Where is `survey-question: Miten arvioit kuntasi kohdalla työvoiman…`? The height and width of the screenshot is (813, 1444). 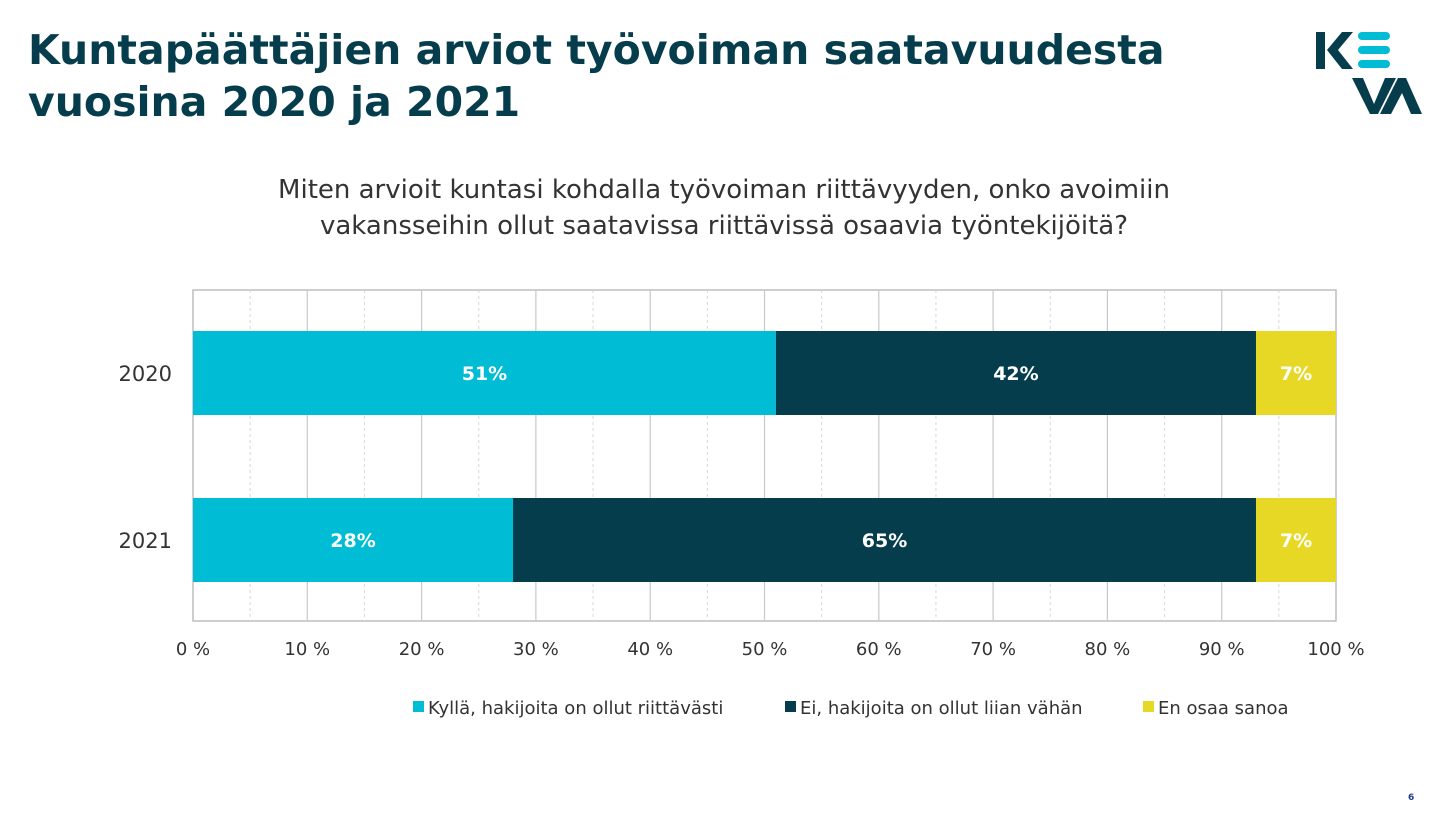
survey-question: Miten arvioit kuntasi kohdalla työvoiman… is located at coordinates (724, 208).